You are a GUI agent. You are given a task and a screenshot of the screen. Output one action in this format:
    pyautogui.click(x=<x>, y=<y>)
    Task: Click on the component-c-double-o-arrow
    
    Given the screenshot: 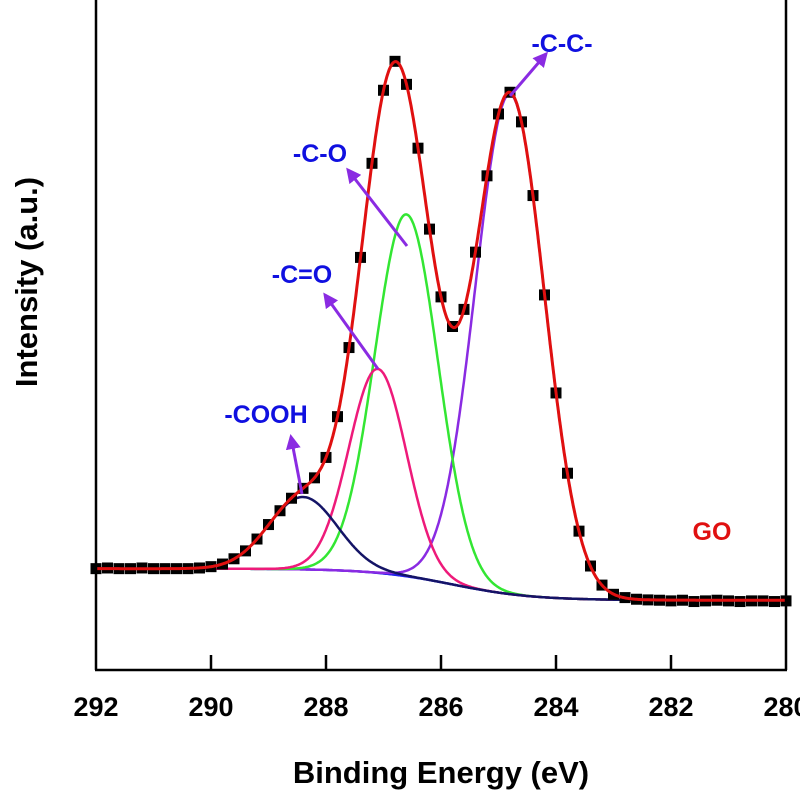 What is the action you would take?
    pyautogui.click(x=351, y=331)
    